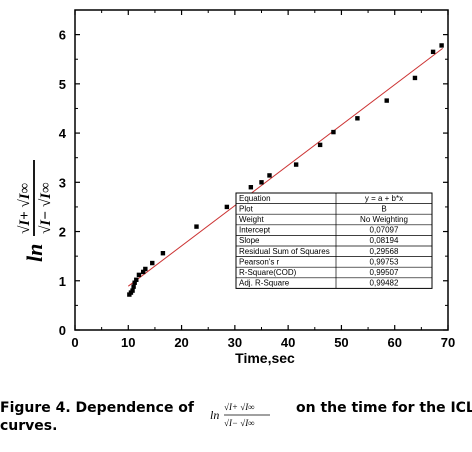  What do you see at coordinates (62, 330) in the screenshot?
I see `y-tick-label: 0` at bounding box center [62, 330].